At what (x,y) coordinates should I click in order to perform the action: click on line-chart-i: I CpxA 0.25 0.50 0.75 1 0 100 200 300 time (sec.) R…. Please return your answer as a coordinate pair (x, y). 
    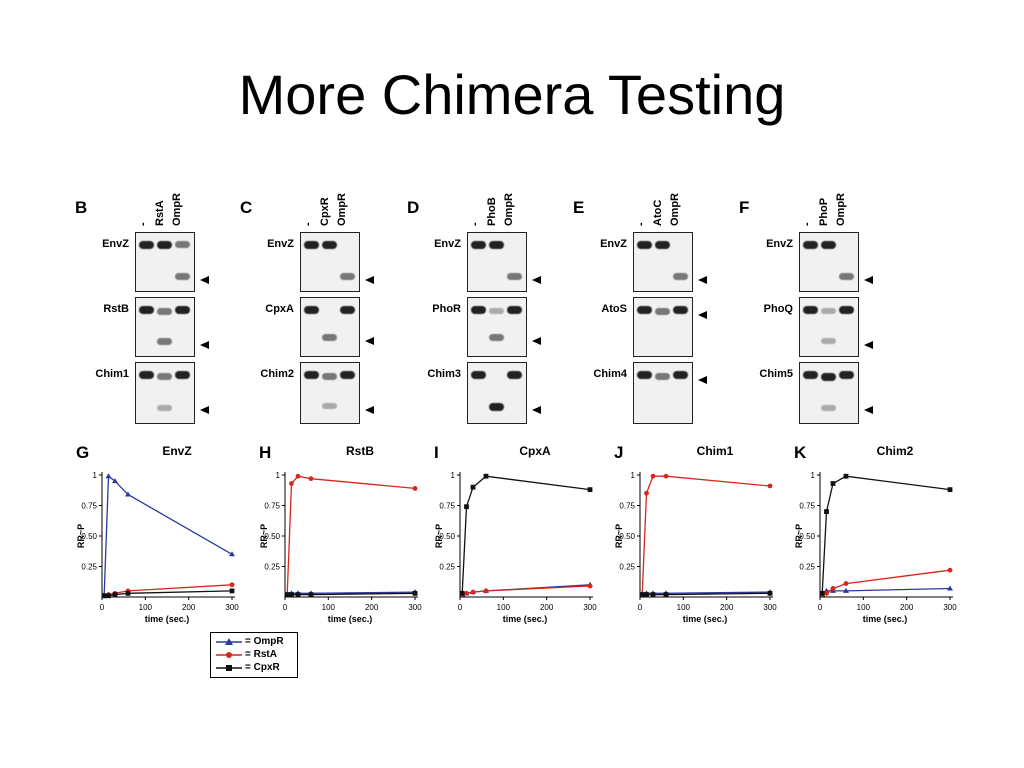
    Looking at the image, I should click on (515, 533).